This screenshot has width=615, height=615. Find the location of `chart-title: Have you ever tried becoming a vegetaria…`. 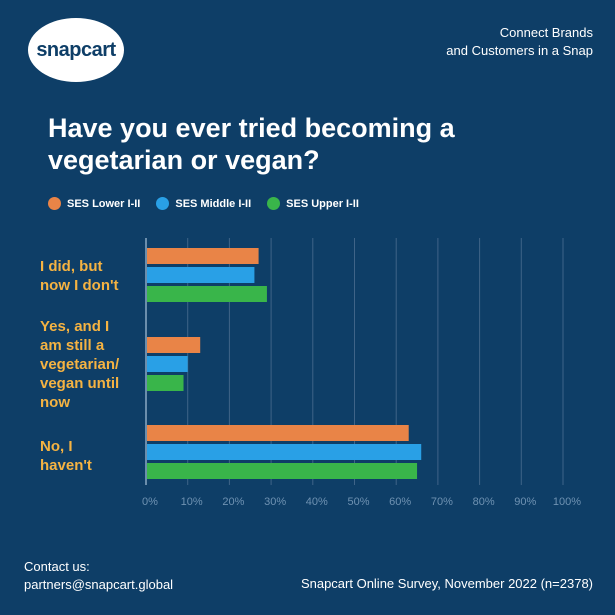

chart-title: Have you ever tried becoming a vegetaria… is located at coordinates (251, 144).